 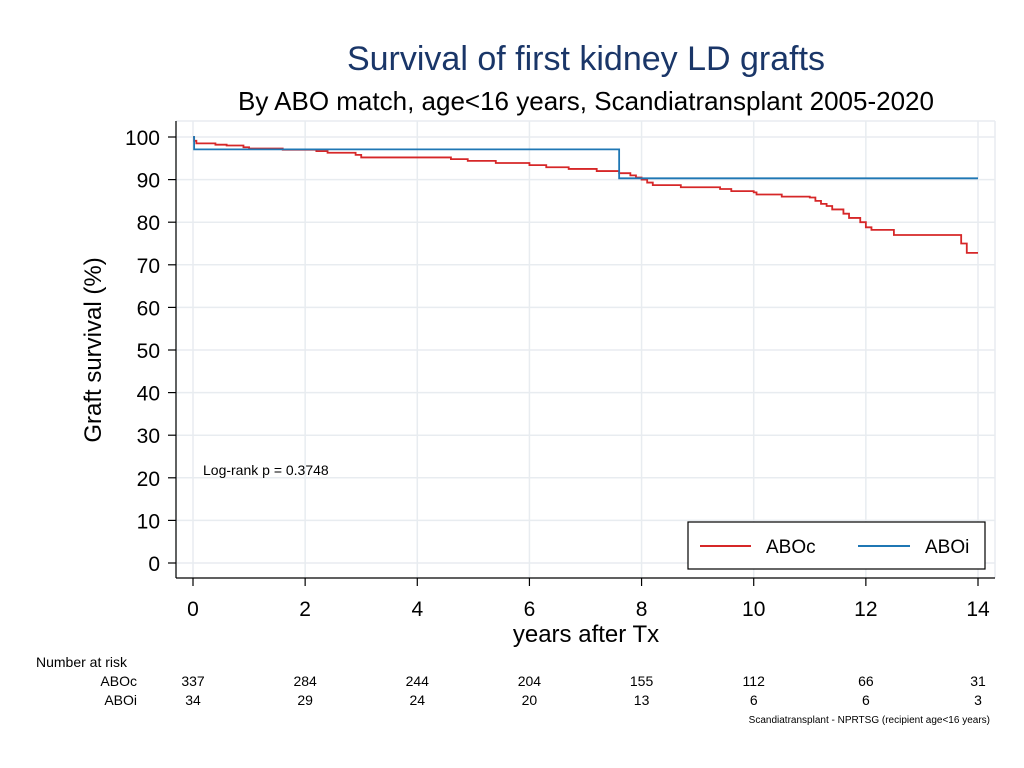 I want to click on risk-count: 337, so click(x=193, y=681).